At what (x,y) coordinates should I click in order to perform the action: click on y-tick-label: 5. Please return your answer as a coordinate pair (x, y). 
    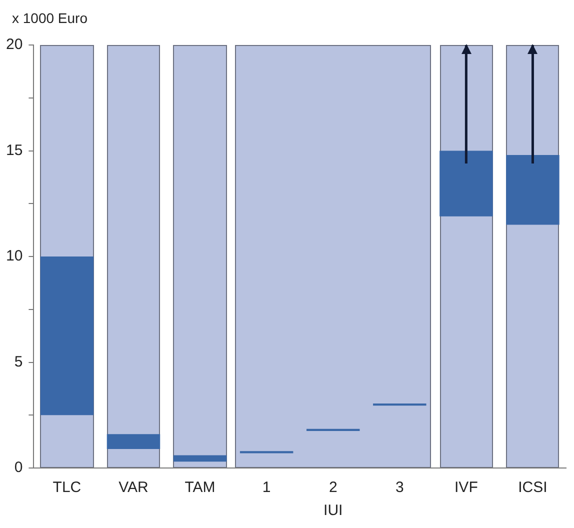
    Looking at the image, I should click on (18, 361).